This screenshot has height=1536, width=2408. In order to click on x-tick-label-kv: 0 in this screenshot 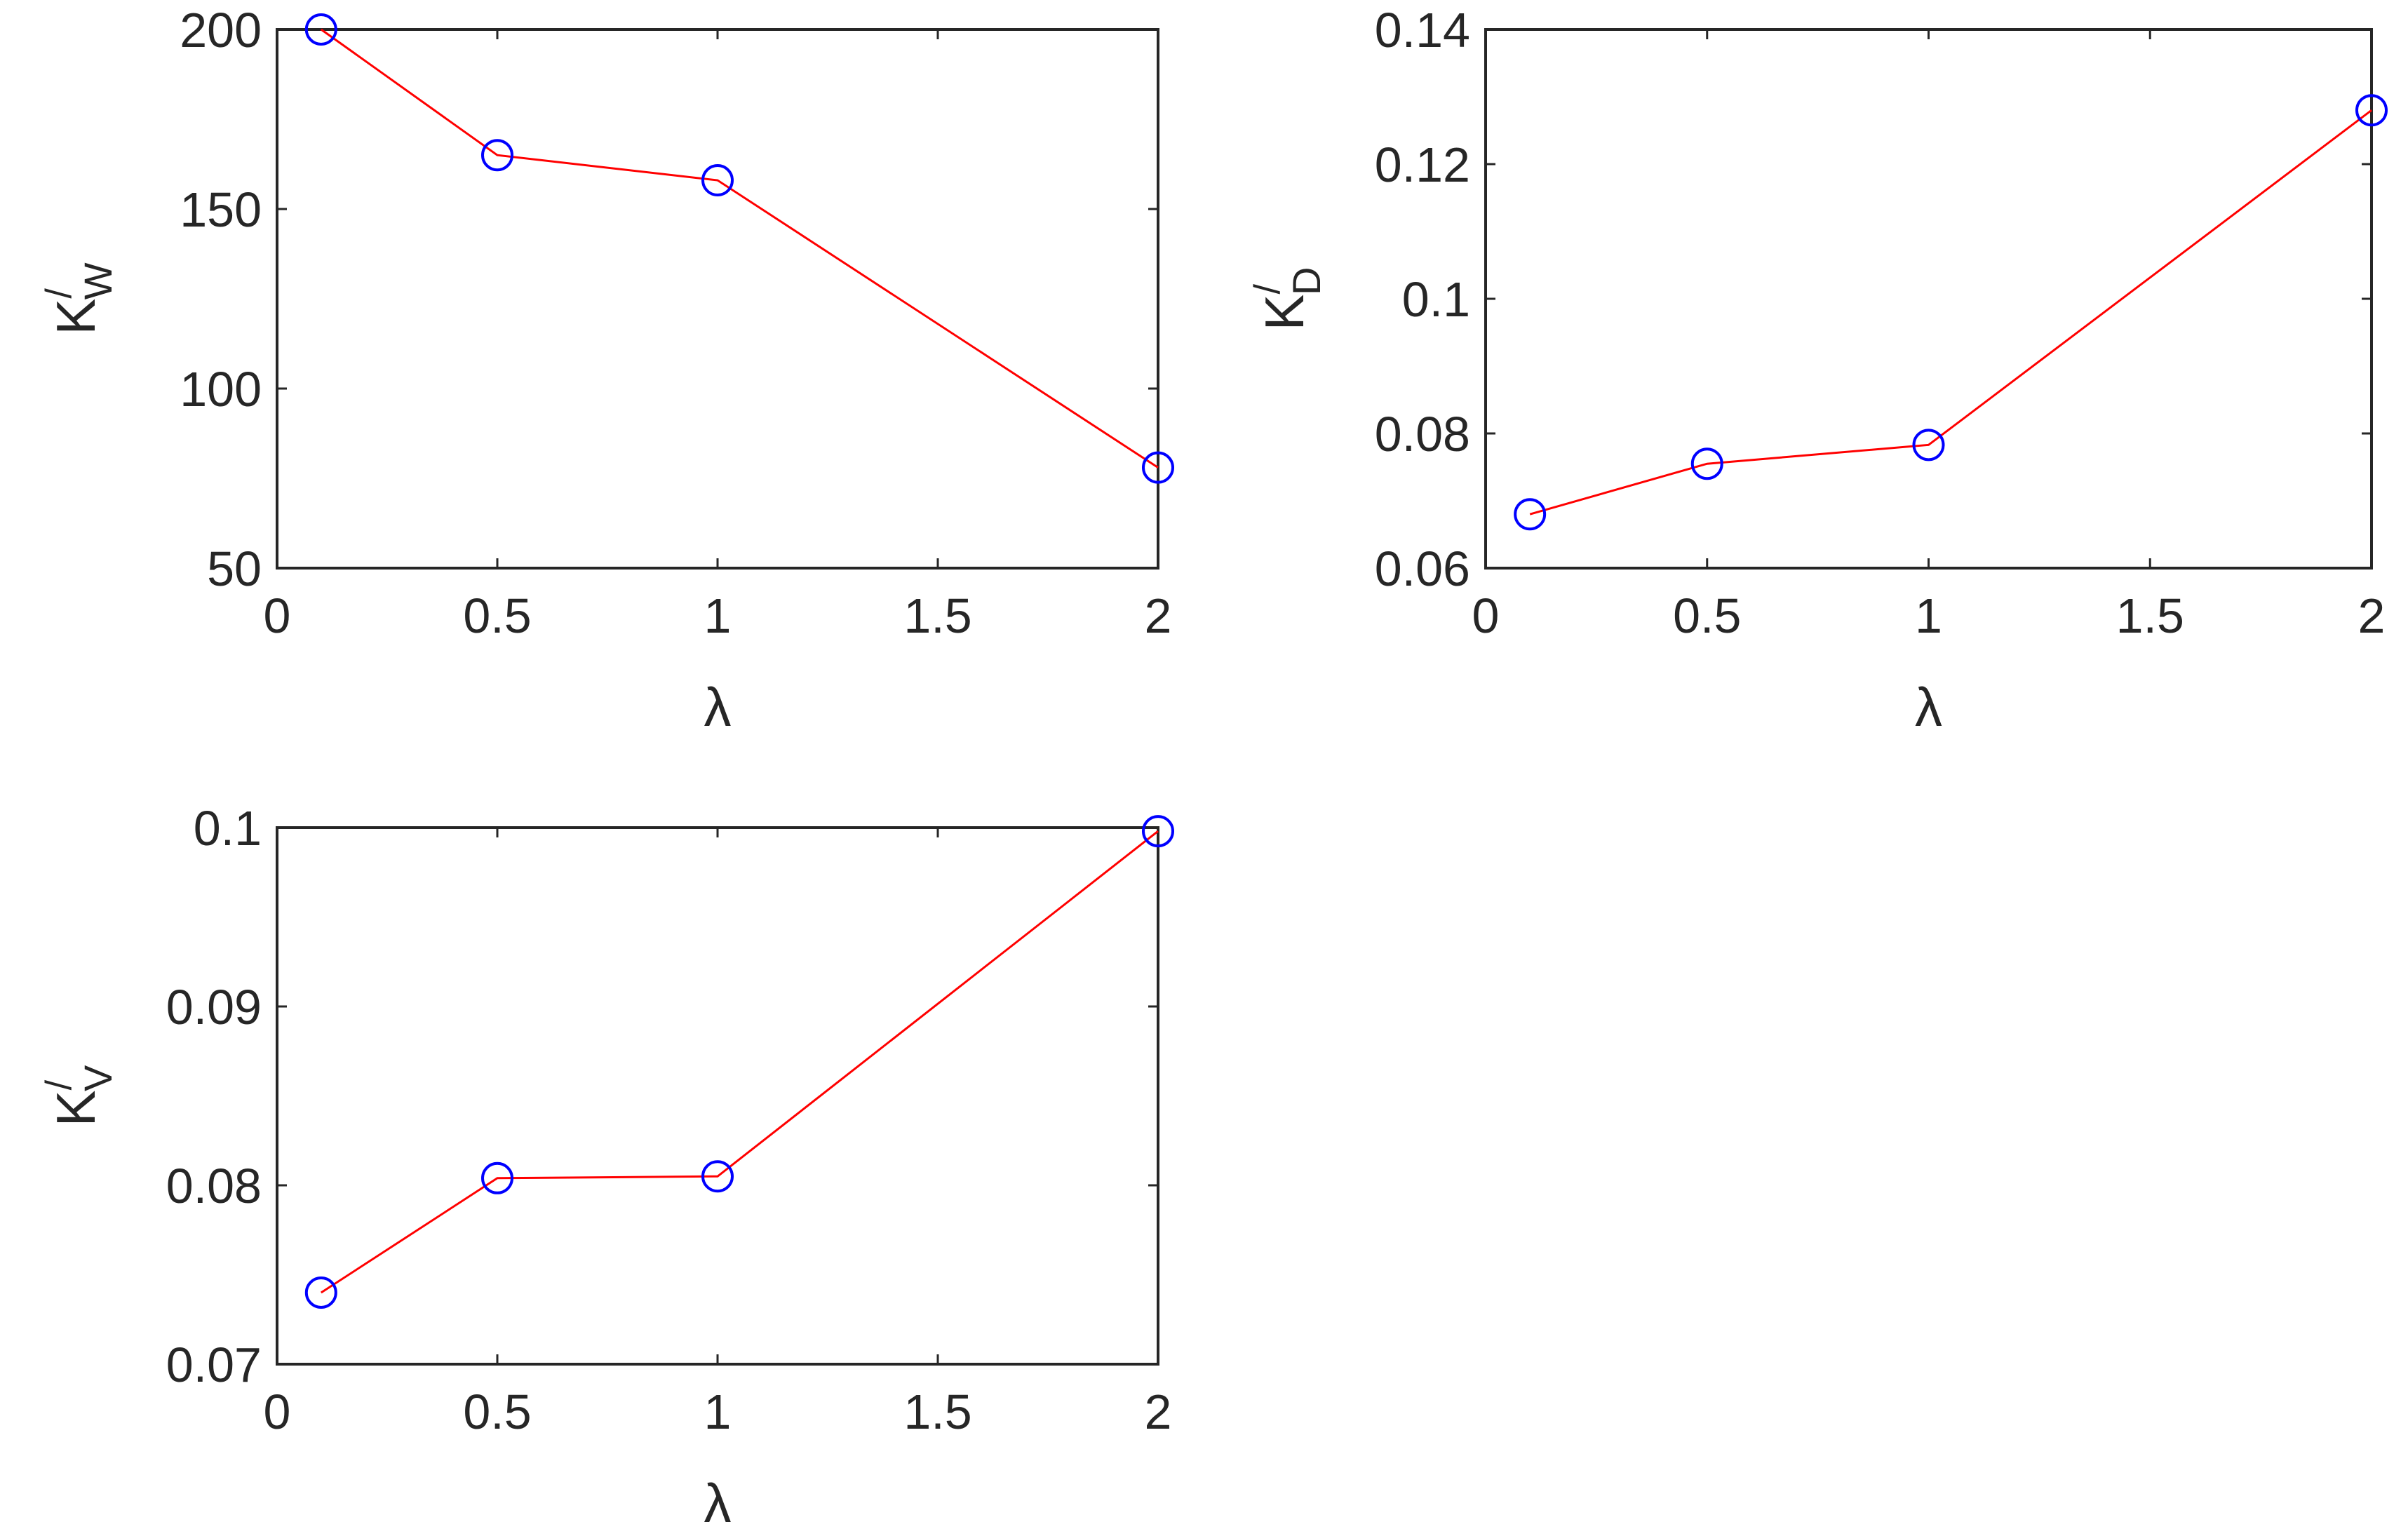, I will do `click(277, 1412)`.